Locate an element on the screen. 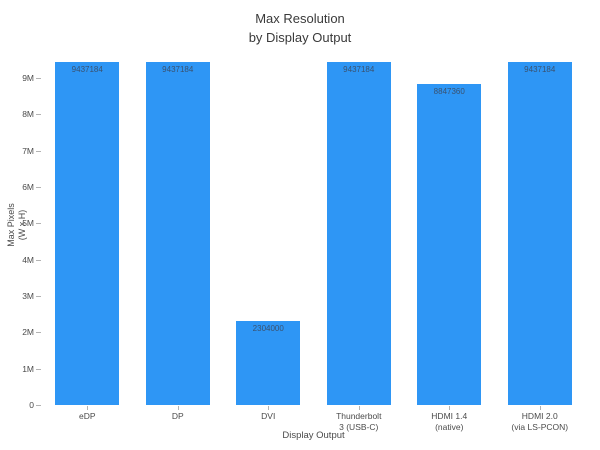  bar-edp: 9437184 is located at coordinates (87, 233).